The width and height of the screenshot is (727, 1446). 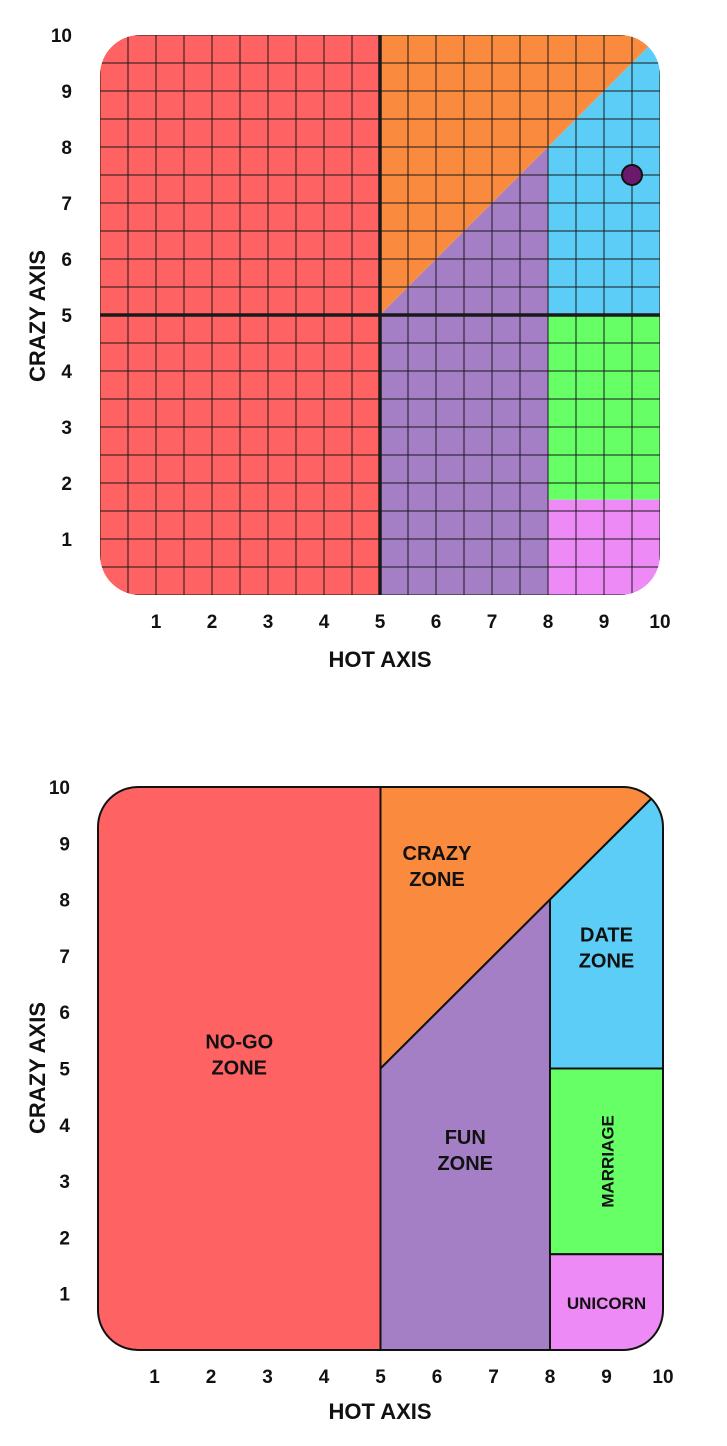 What do you see at coordinates (66, 428) in the screenshot?
I see `top-y-tick-3: 3` at bounding box center [66, 428].